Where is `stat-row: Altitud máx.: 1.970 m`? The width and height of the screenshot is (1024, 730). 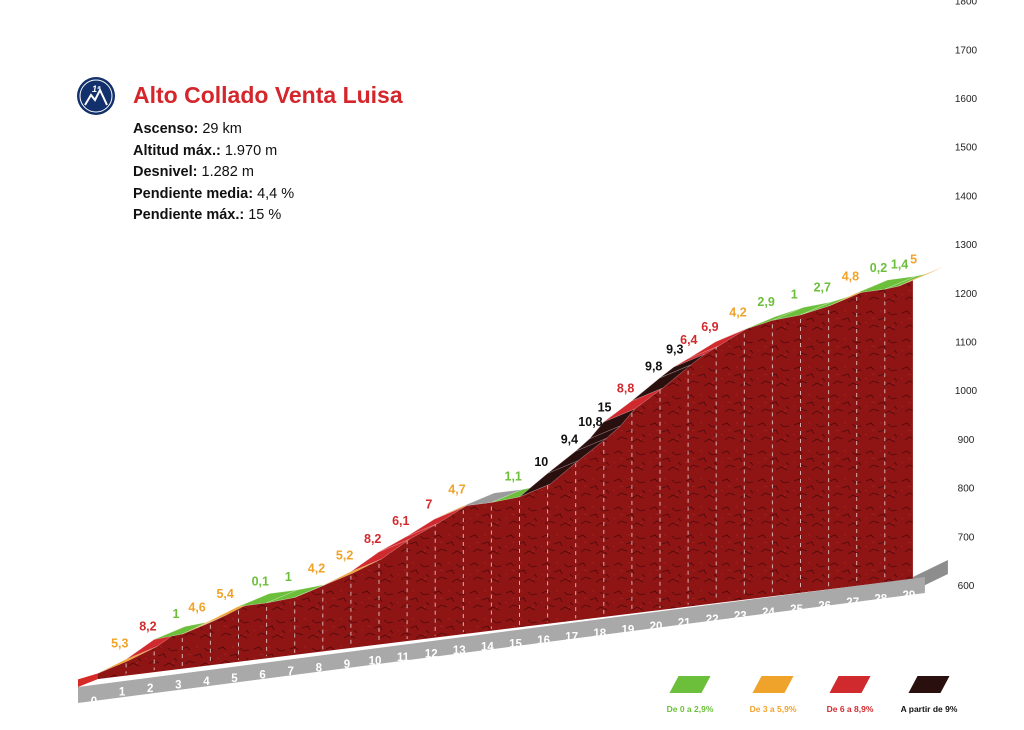
stat-row: Altitud máx.: 1.970 m is located at coordinates (213, 152).